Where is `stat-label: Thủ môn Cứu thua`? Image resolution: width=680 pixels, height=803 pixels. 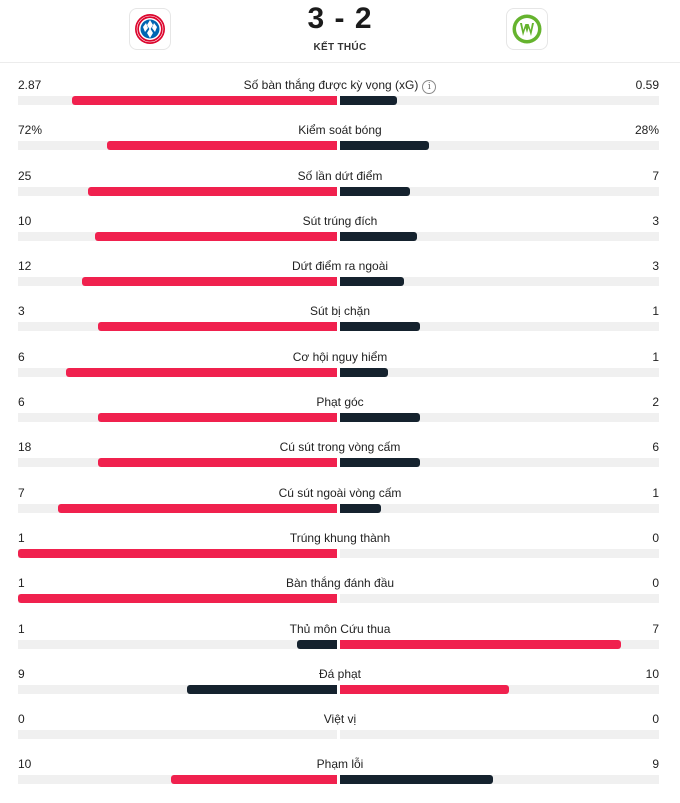 stat-label: Thủ môn Cứu thua is located at coordinates (340, 628).